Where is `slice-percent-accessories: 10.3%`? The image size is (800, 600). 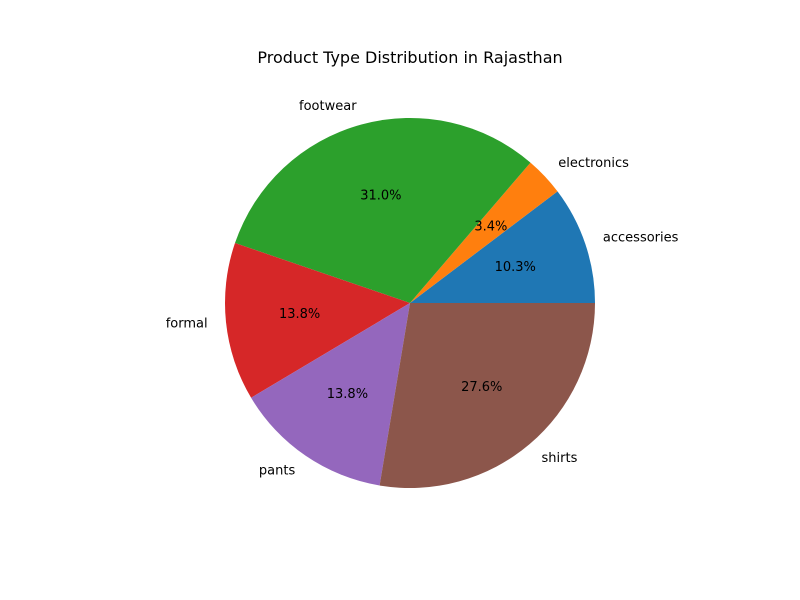 slice-percent-accessories: 10.3% is located at coordinates (515, 267).